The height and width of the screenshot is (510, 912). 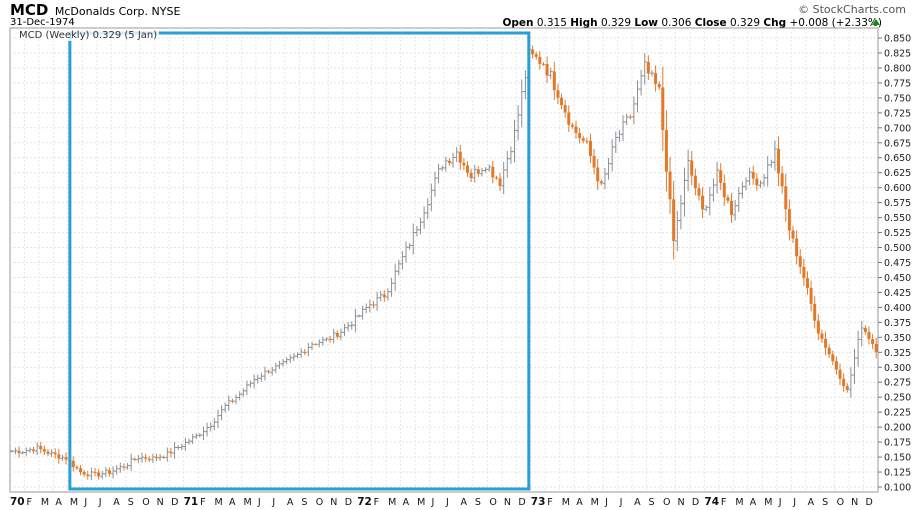 I want to click on y-tick-label: 0.500, so click(x=897, y=248).